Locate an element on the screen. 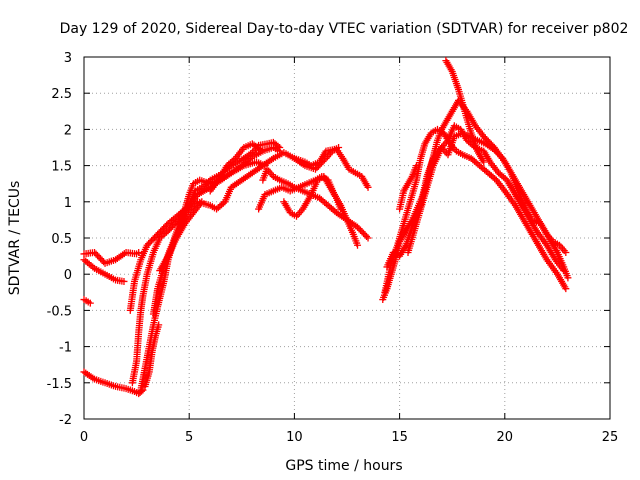  y-tick-label: 2.5 is located at coordinates (61, 94).